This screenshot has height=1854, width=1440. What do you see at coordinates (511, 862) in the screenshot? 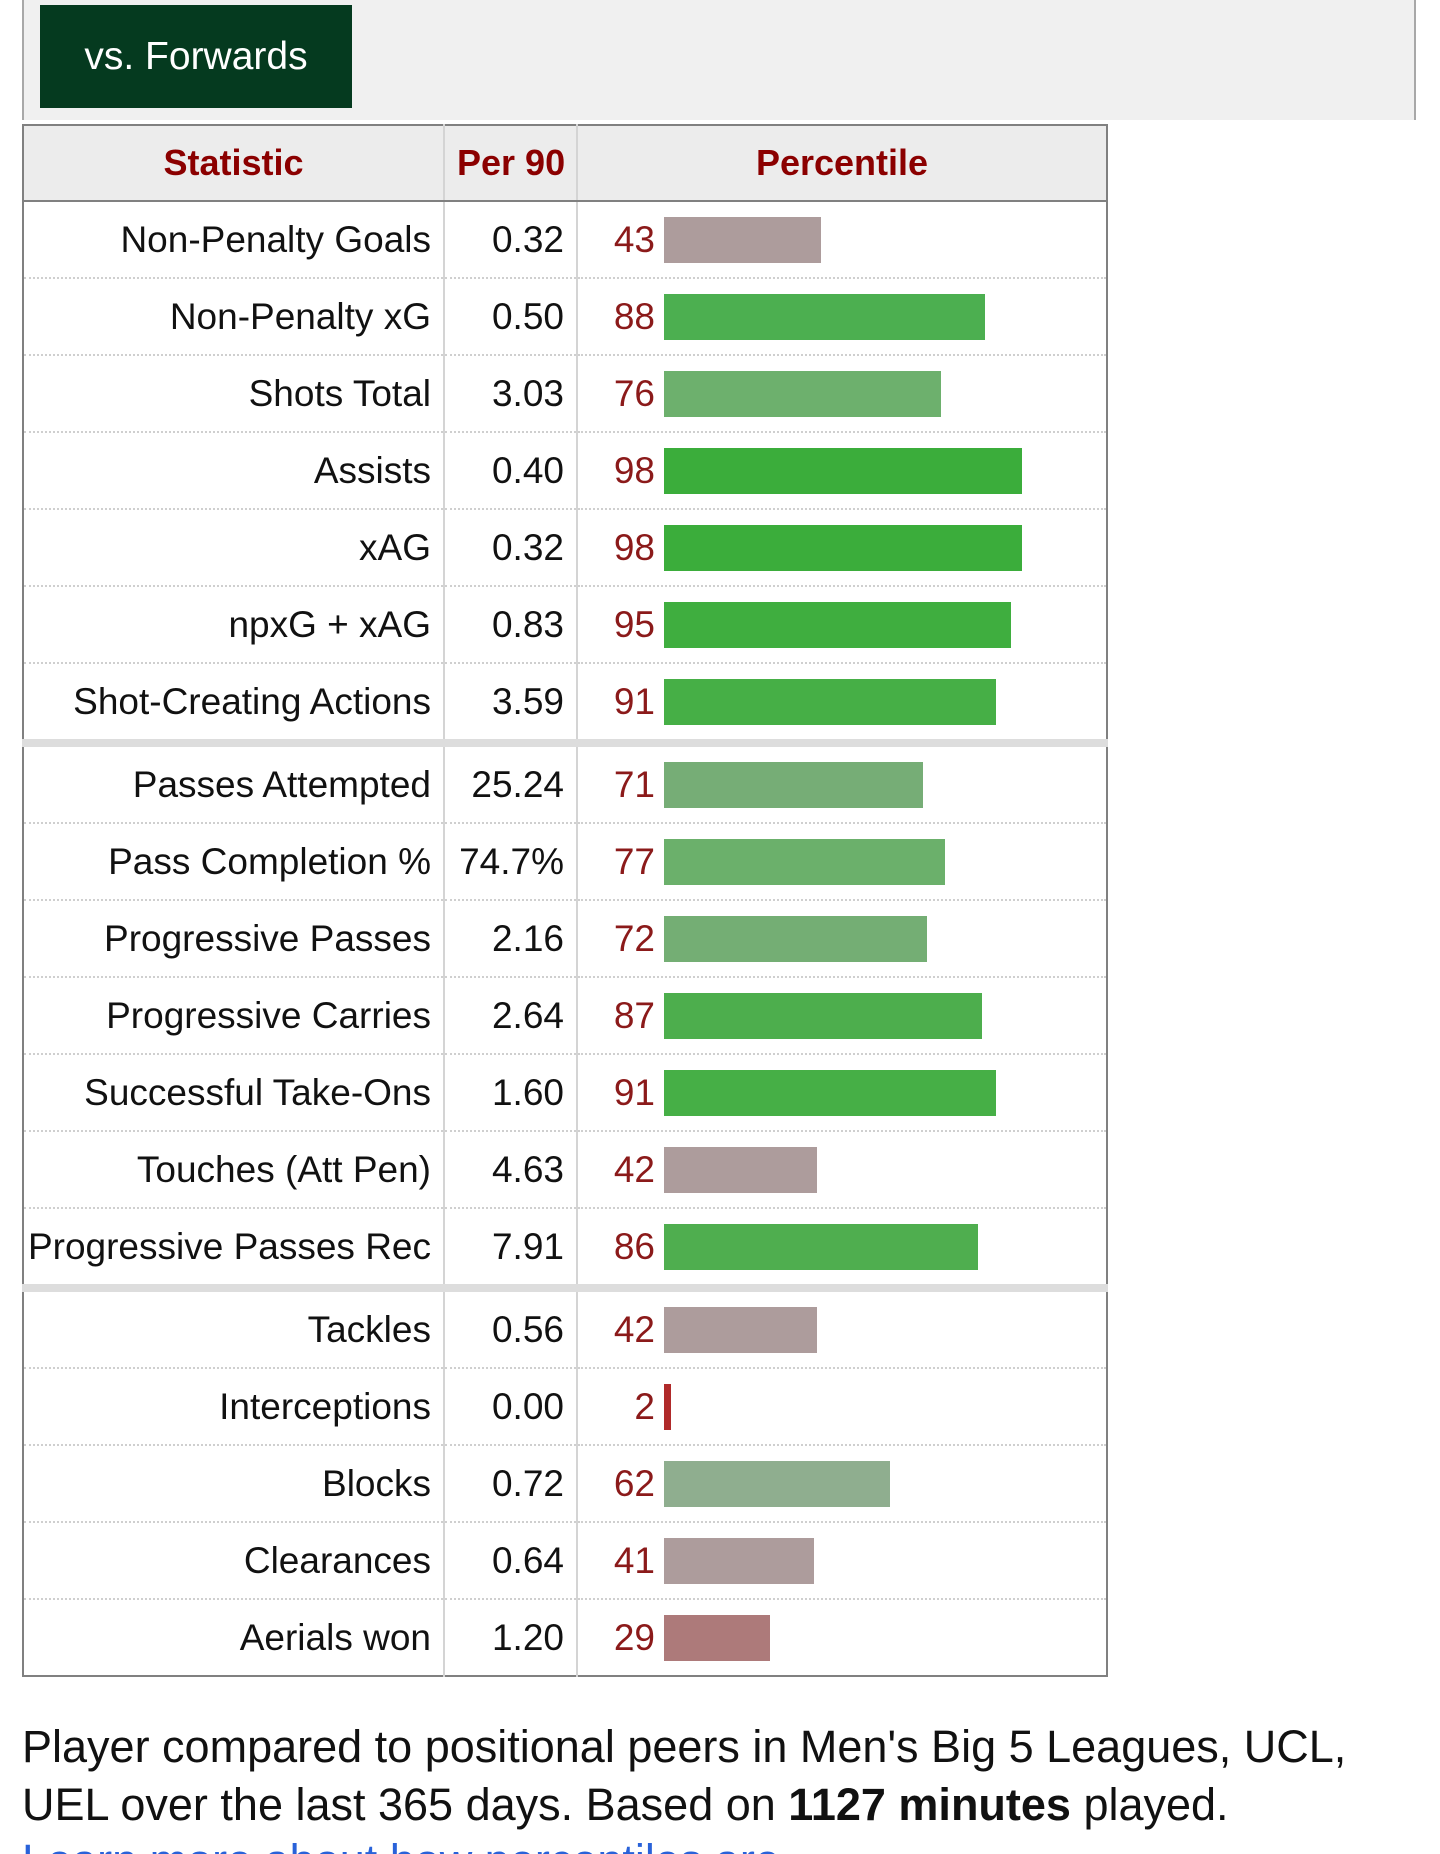
I see `per90-value: 74.7%` at bounding box center [511, 862].